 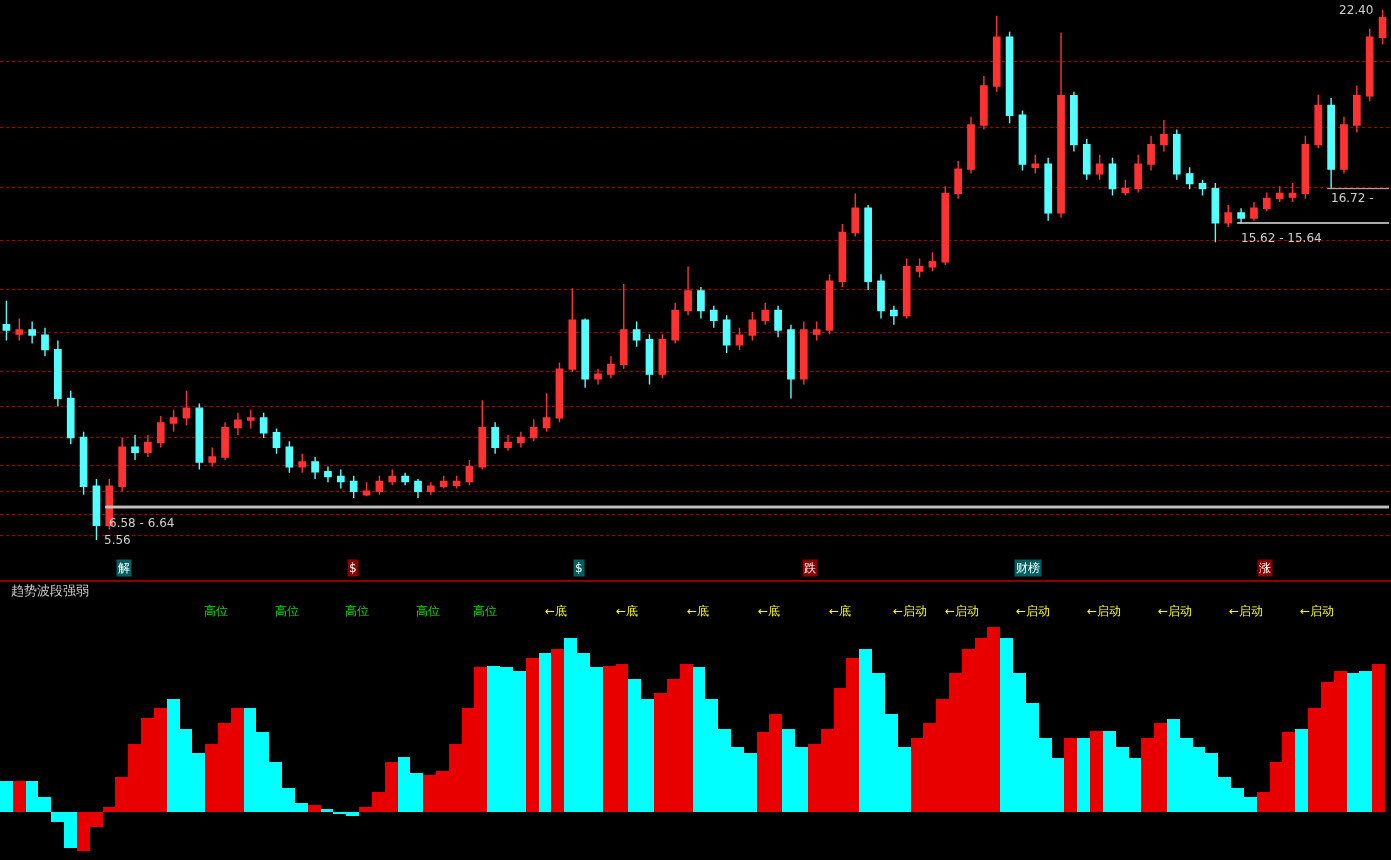 What do you see at coordinates (1281, 238) in the screenshot?
I see `band-label: 15.62 - 15.64` at bounding box center [1281, 238].